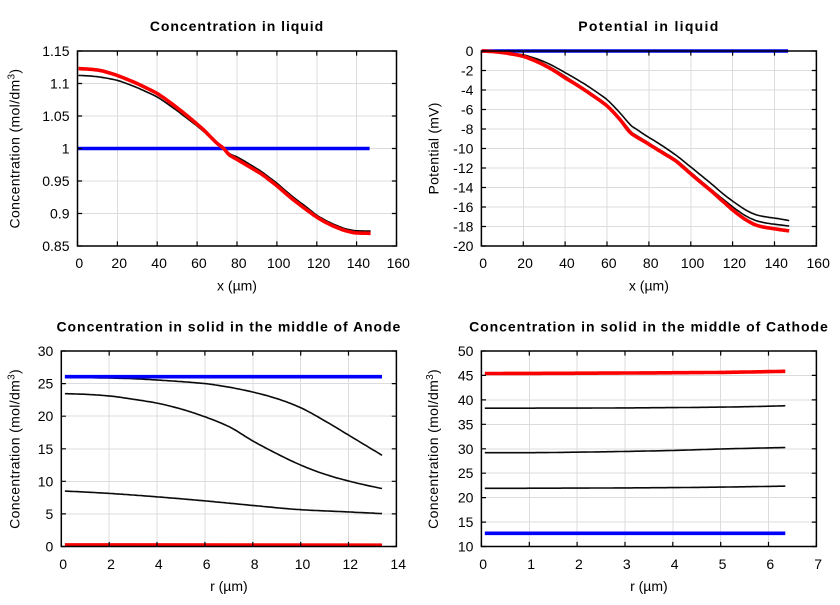 This screenshot has height=605, width=840. What do you see at coordinates (463, 168) in the screenshot?
I see `svg-text: -12` at bounding box center [463, 168].